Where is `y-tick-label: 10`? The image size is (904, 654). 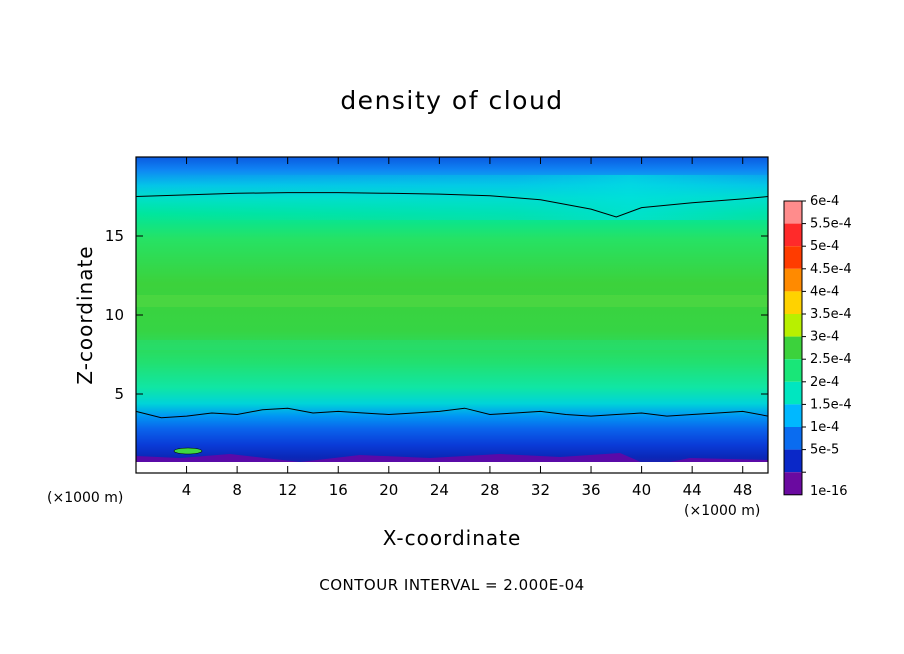
y-tick-label: 10 is located at coordinates (114, 315).